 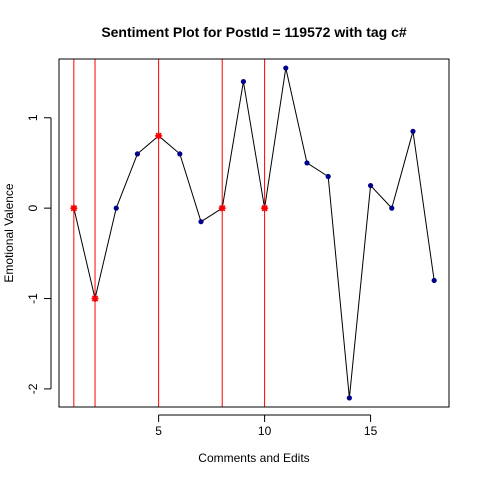 What do you see at coordinates (265, 431) in the screenshot?
I see `x-tick-label-10: 10` at bounding box center [265, 431].